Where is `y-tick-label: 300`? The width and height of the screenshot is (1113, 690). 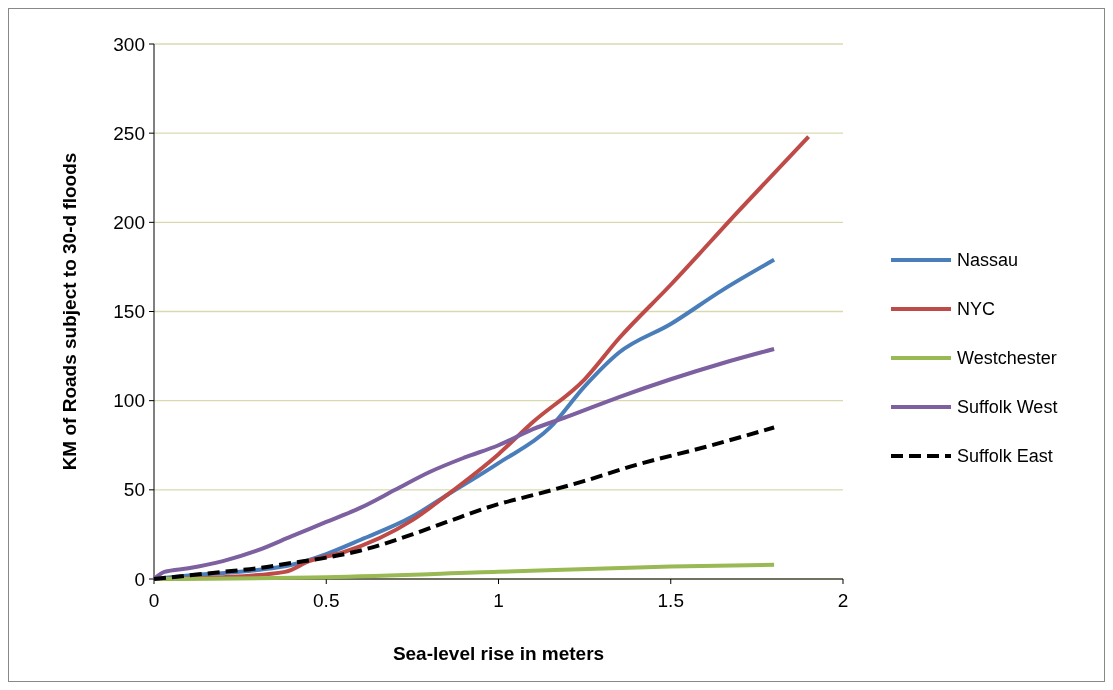 y-tick-label: 300 is located at coordinates (129, 44).